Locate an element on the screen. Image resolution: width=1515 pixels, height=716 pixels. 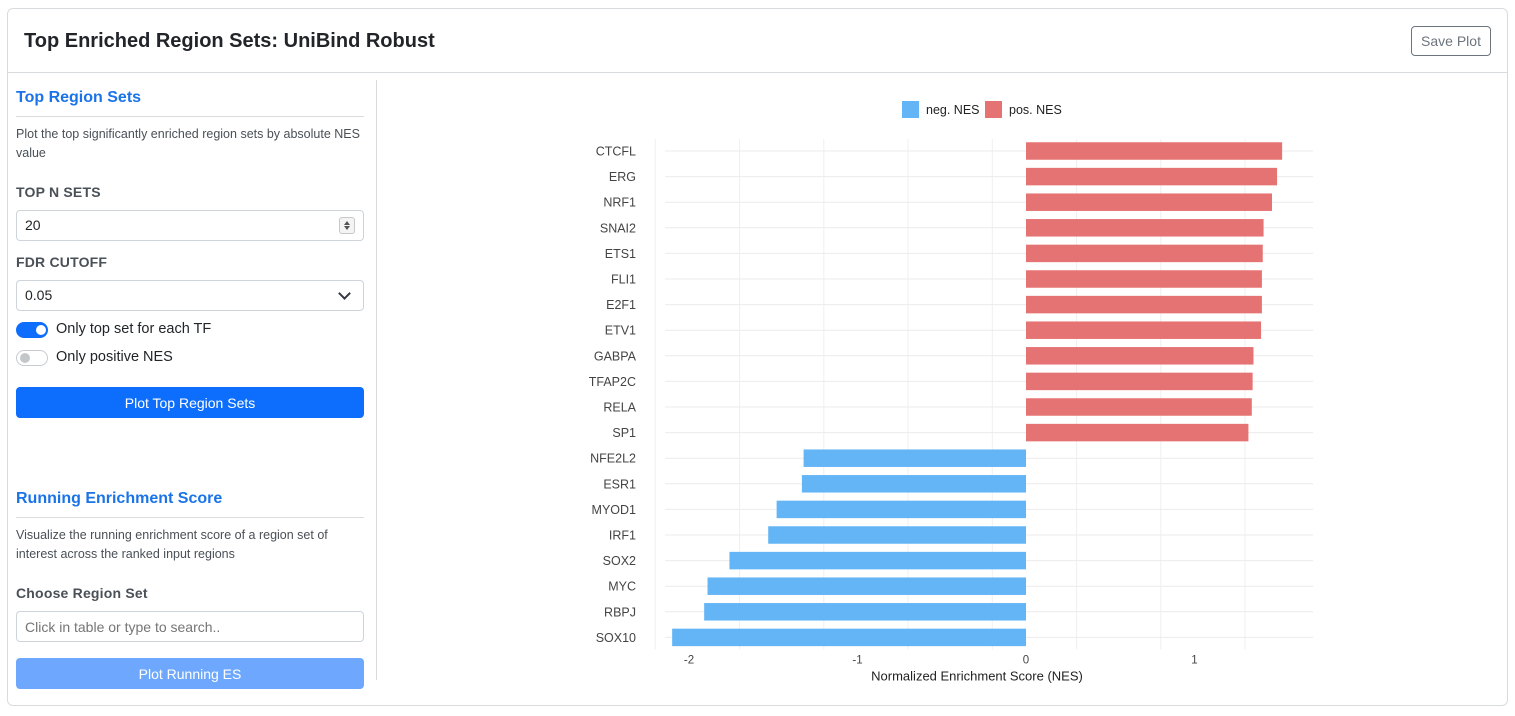
y-tick-label: ESR1 is located at coordinates (619, 484).